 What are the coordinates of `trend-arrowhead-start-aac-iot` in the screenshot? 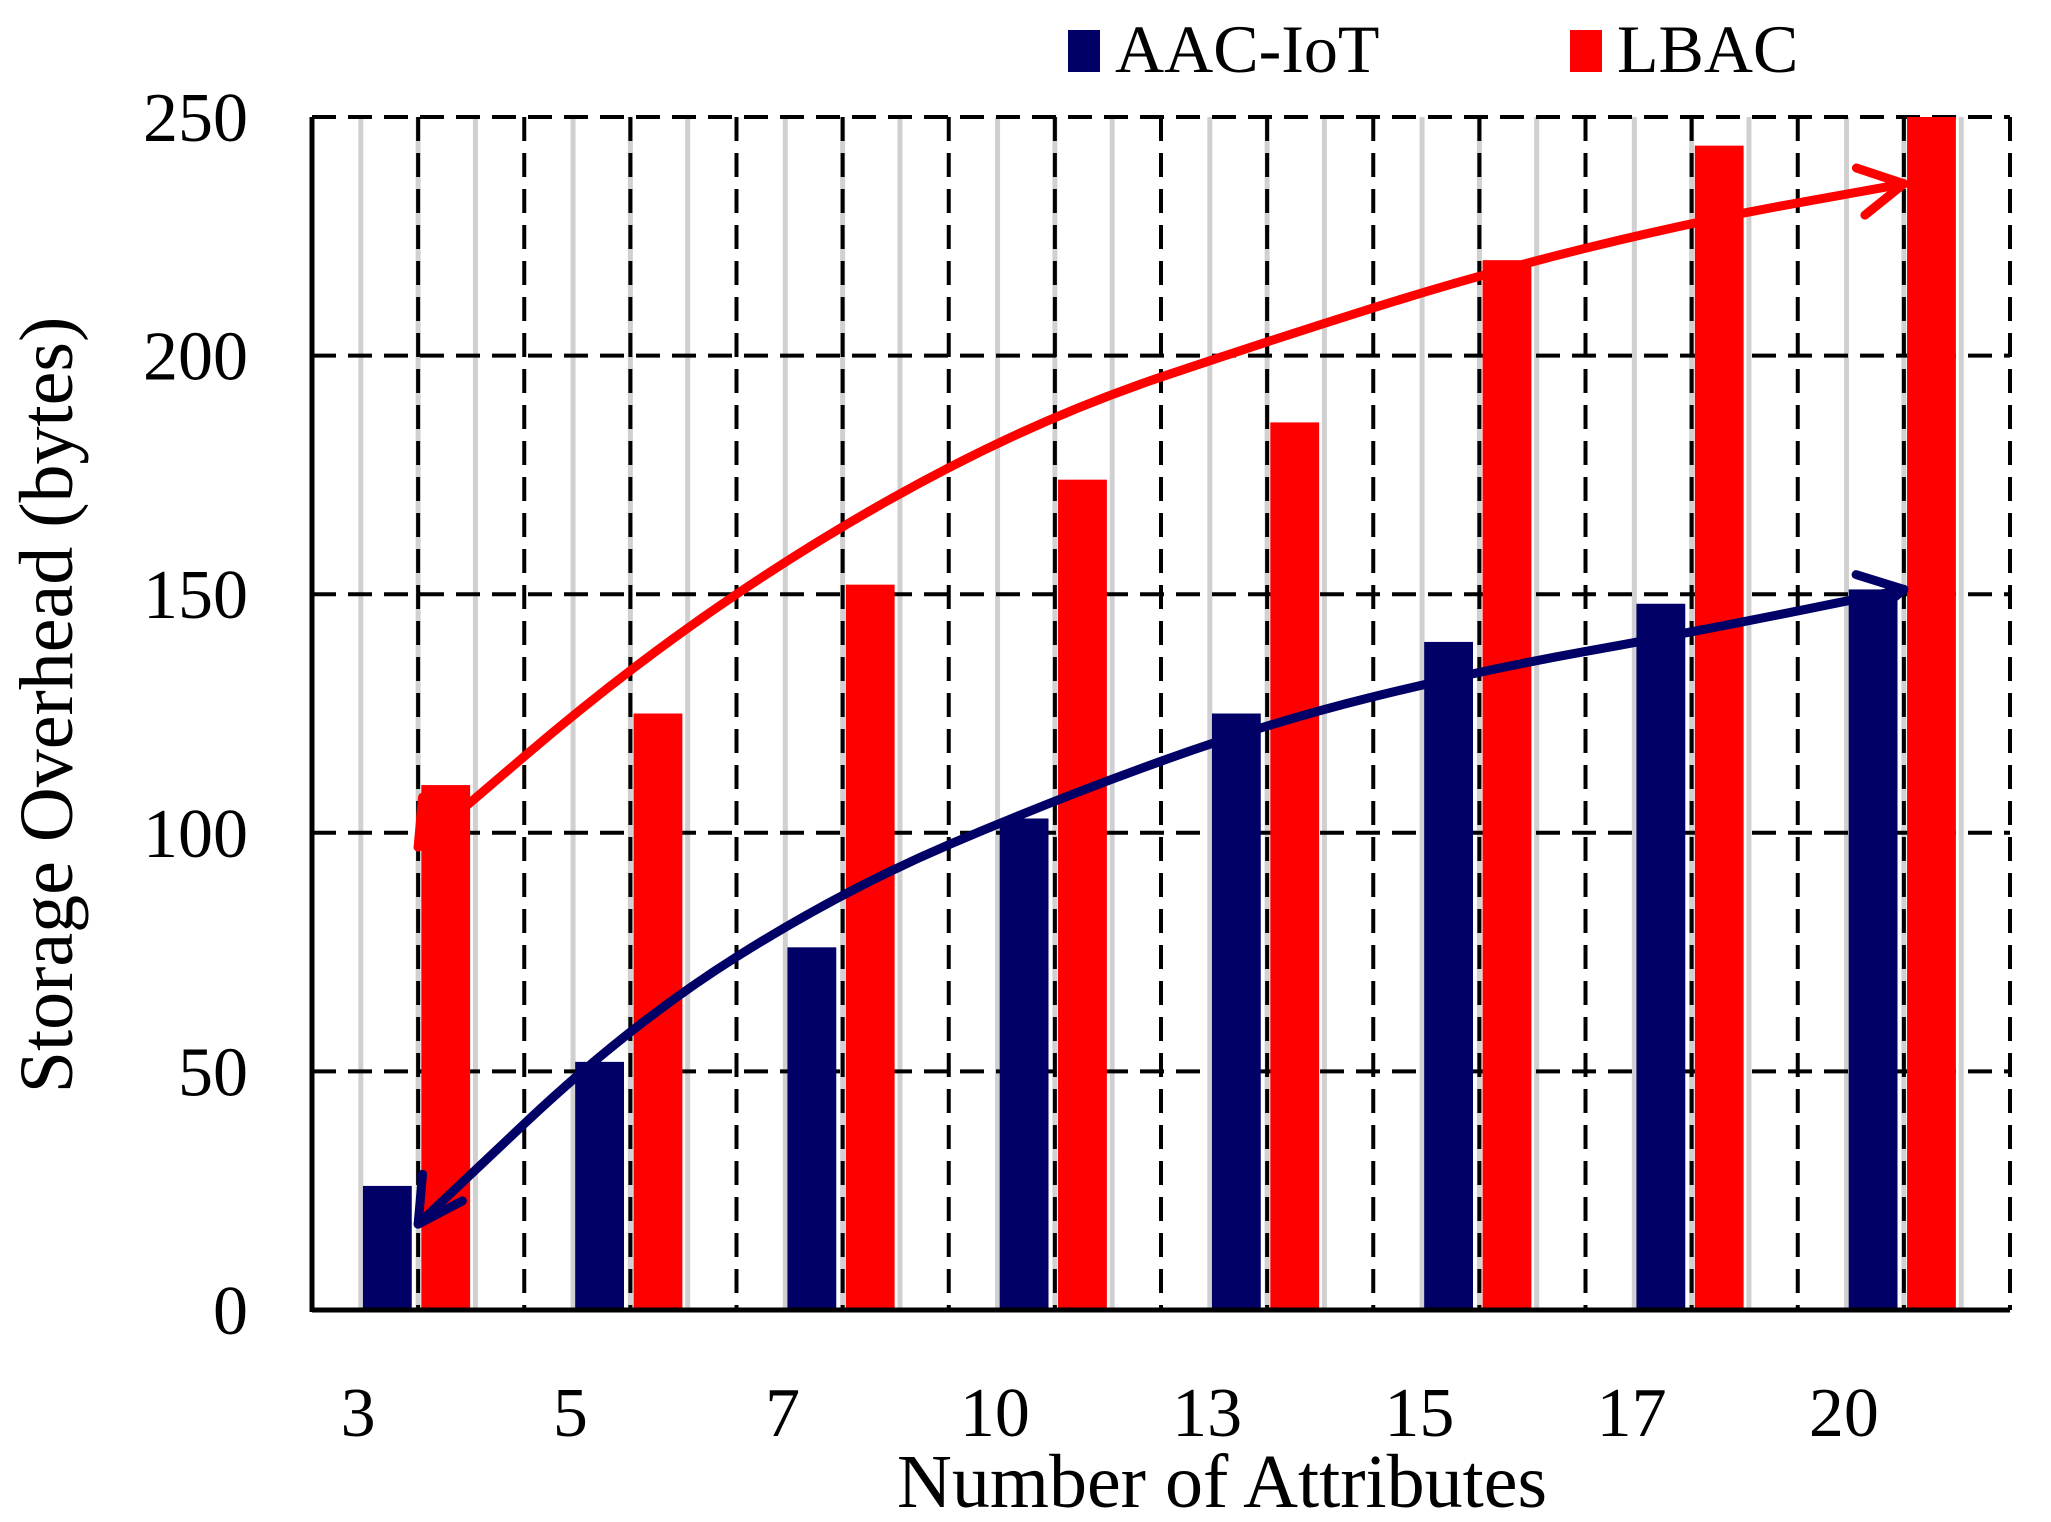 It's located at (440, 1199).